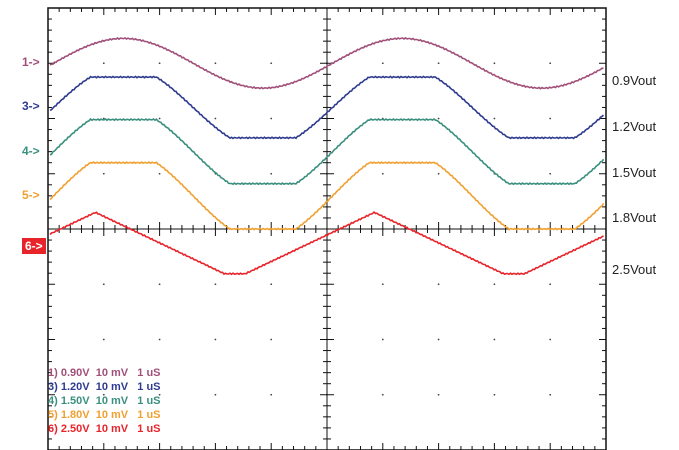 Image resolution: width=679 pixels, height=450 pixels. What do you see at coordinates (31, 194) in the screenshot?
I see `channel-marker-5: 5->` at bounding box center [31, 194].